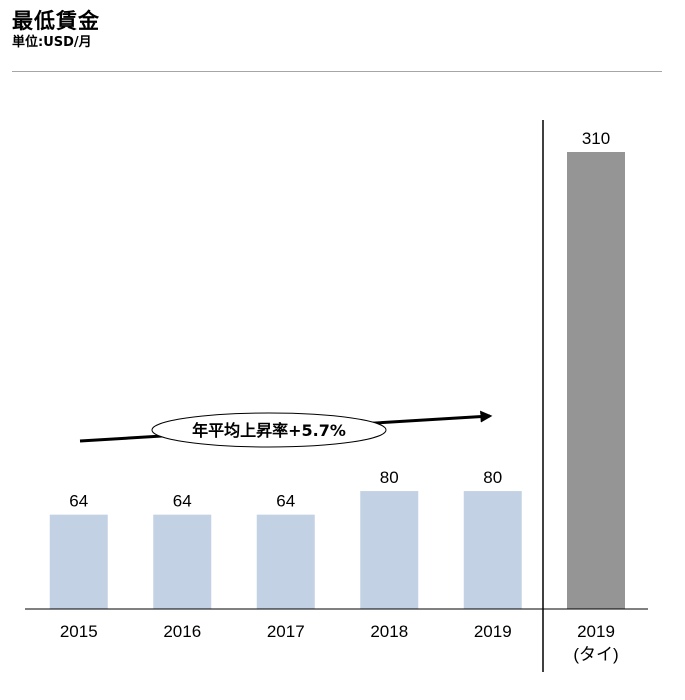  Describe the element at coordinates (595, 654) in the screenshot. I see `x-tick-label-5-line-1: (タイ)` at that location.